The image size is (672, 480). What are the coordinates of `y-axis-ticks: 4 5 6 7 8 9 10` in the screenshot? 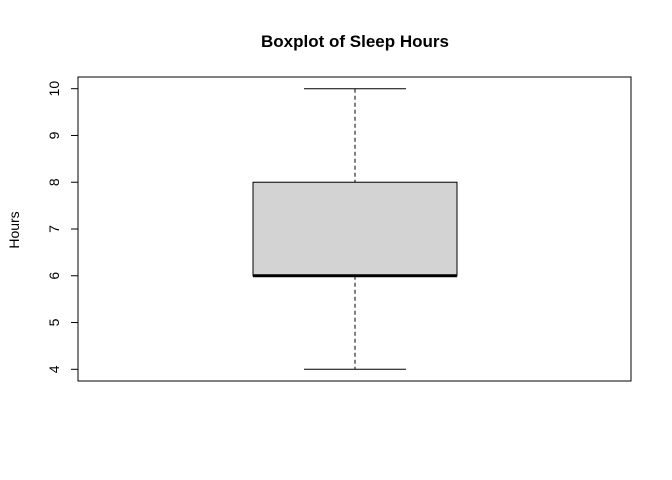 It's located at (62, 227).